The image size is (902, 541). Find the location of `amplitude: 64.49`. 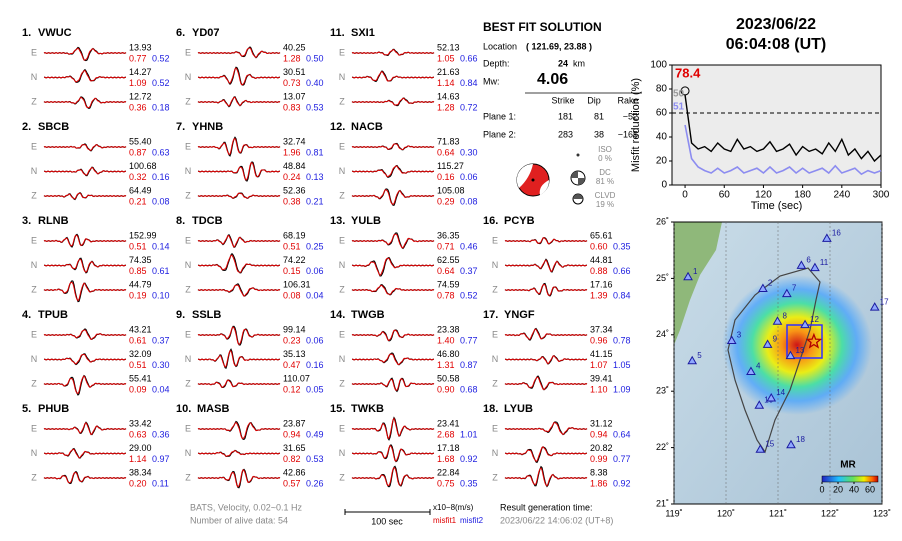

amplitude: 64.49 is located at coordinates (140, 190).